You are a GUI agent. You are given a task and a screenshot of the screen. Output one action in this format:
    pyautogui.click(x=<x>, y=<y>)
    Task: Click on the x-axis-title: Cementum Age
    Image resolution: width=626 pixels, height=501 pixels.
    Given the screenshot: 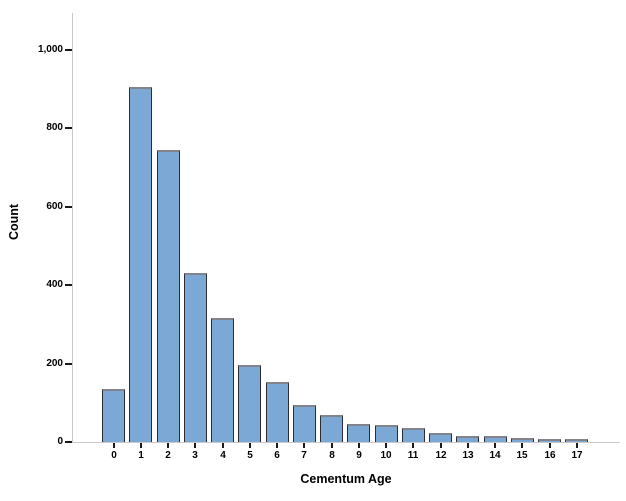 What is the action you would take?
    pyautogui.click(x=346, y=479)
    